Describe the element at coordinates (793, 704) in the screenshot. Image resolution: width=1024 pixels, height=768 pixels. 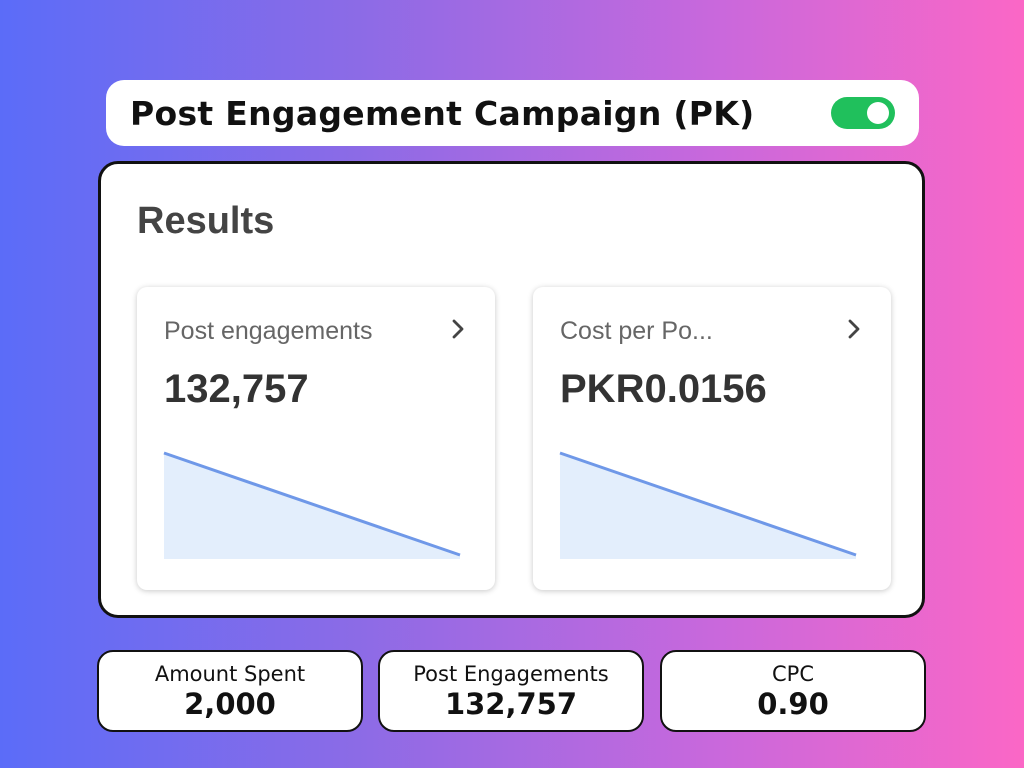
I see `stat-value: 0.90` at that location.